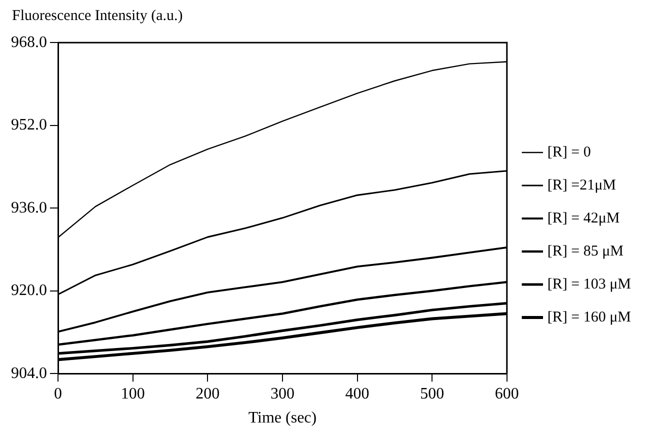  What do you see at coordinates (589, 284) in the screenshot?
I see `legend-label: [R] = 103 μM` at bounding box center [589, 284].